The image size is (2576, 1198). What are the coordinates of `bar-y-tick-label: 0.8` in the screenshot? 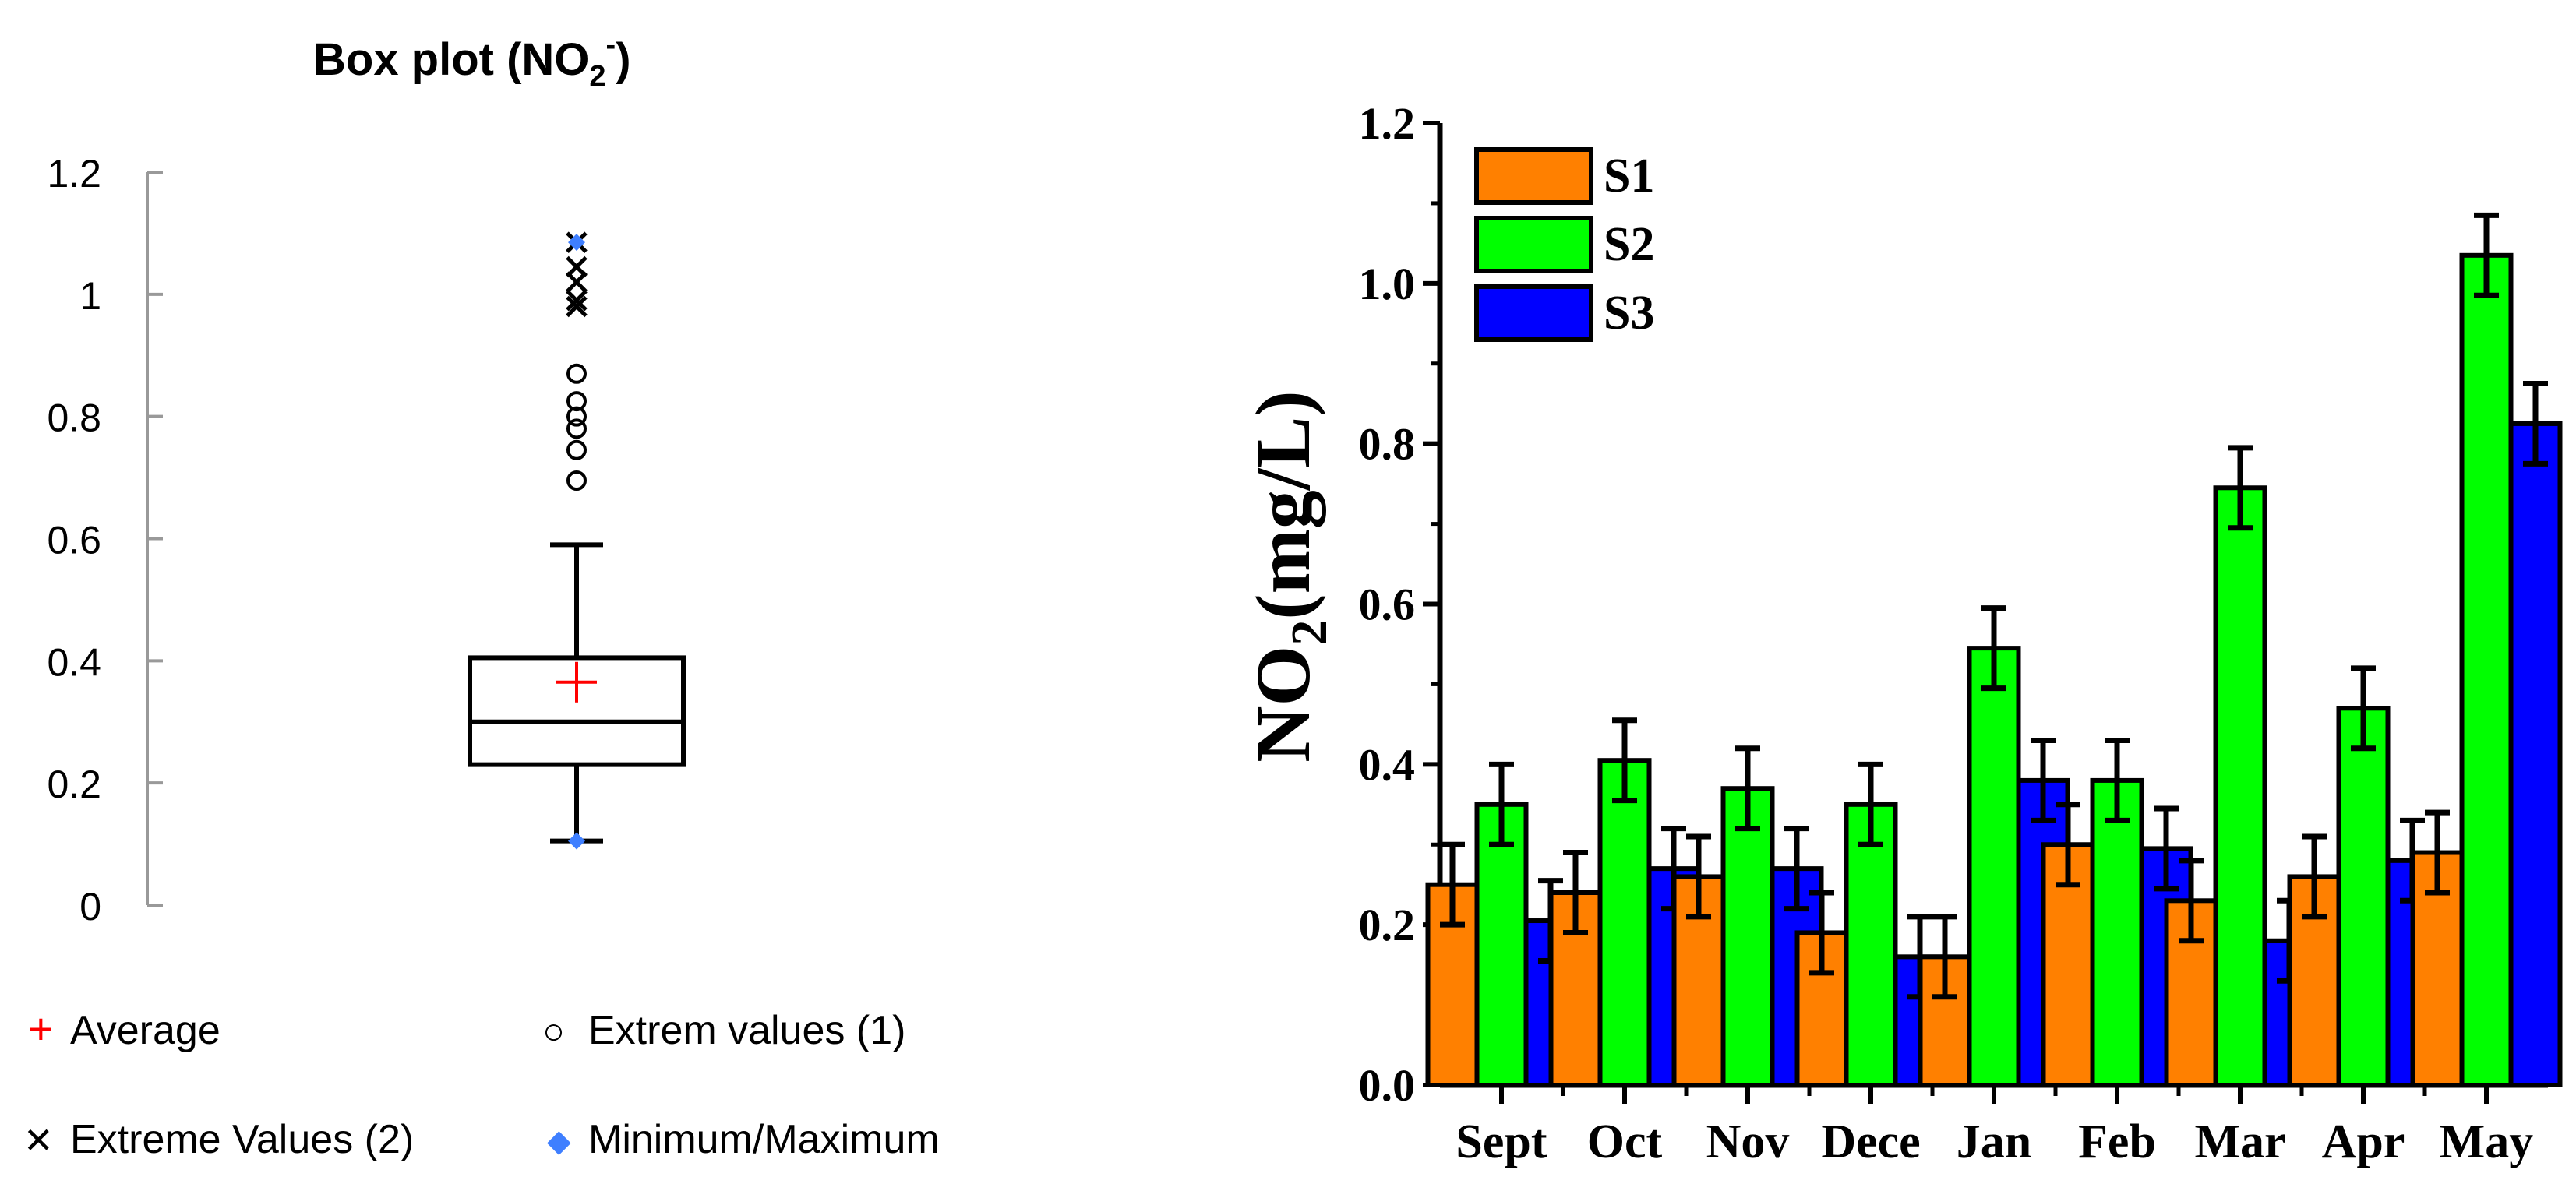 It's located at (1387, 444).